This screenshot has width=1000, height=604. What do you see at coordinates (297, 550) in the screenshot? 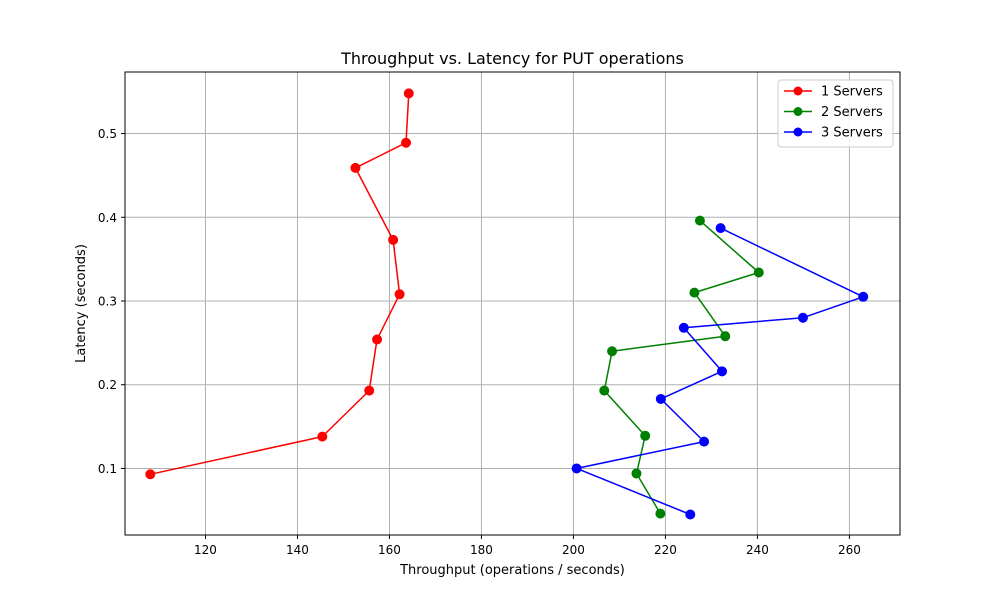
I see `x-tick-label: 140` at bounding box center [297, 550].